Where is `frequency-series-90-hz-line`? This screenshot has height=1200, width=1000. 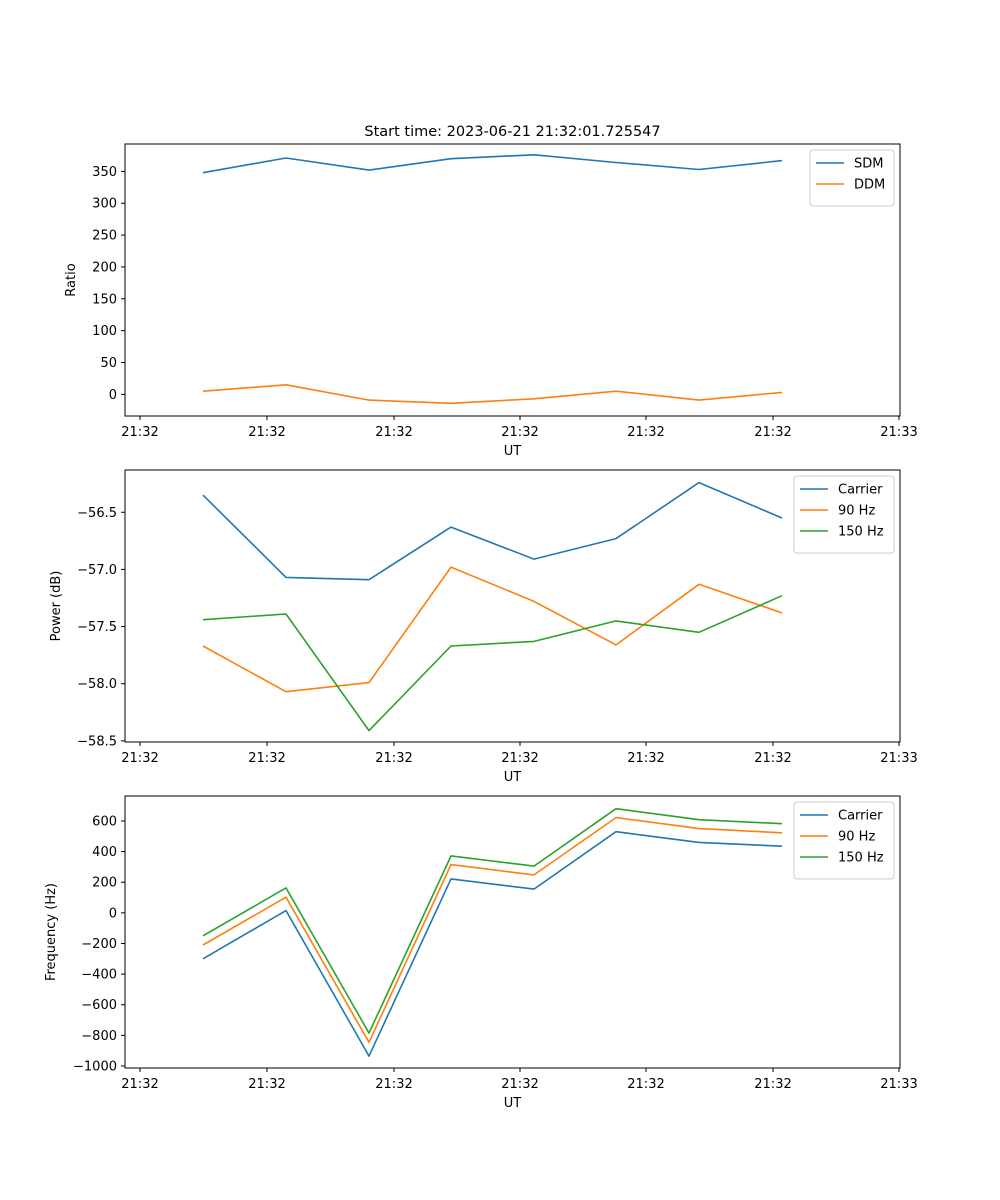
frequency-series-90-hz-line is located at coordinates (492, 930).